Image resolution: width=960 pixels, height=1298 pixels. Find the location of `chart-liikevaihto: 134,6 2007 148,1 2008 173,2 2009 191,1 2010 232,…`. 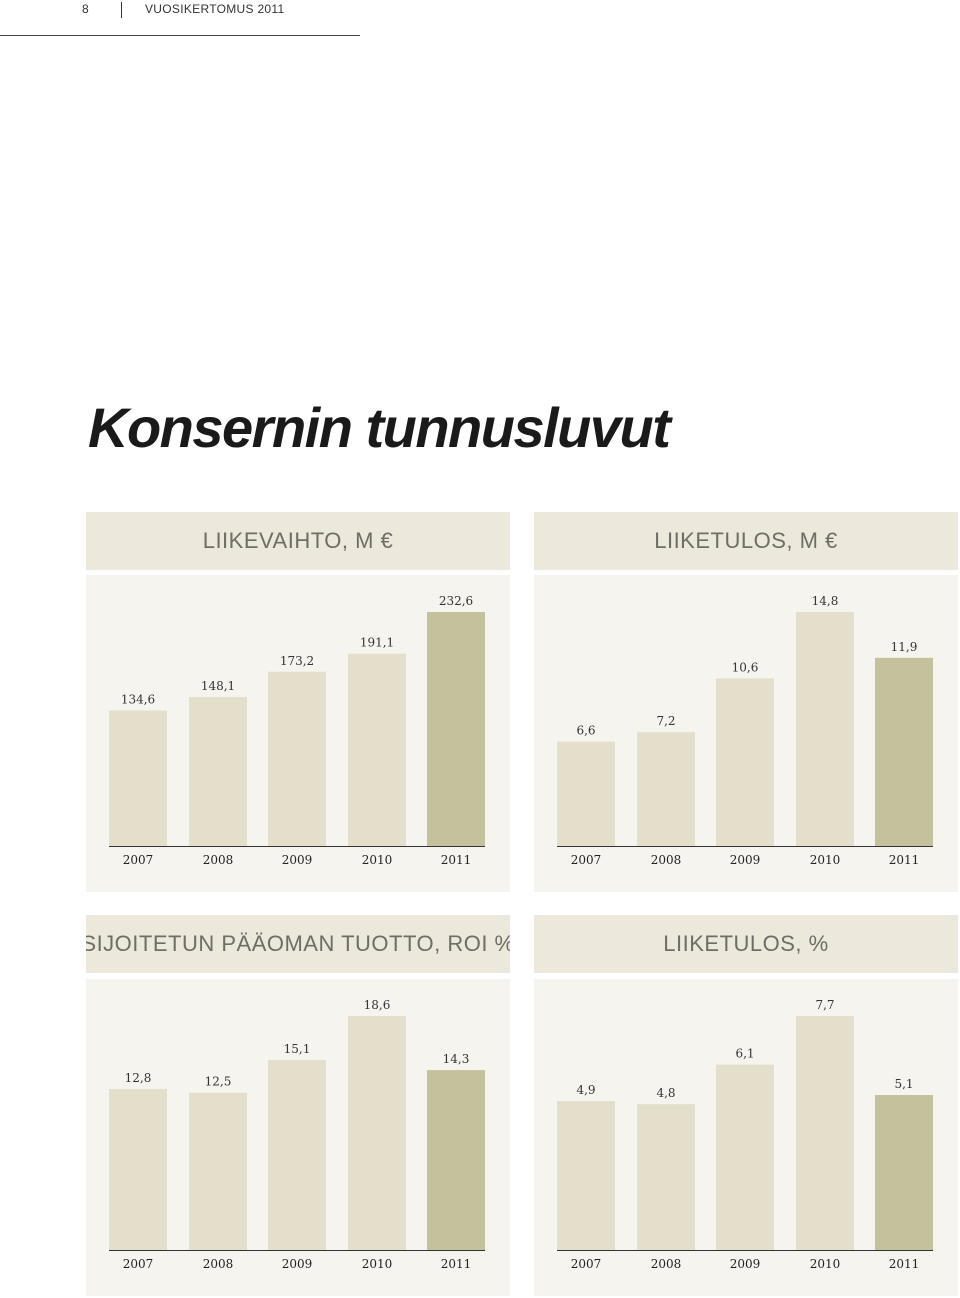

chart-liikevaihto: 134,6 2007 148,1 2008 173,2 2009 191,1 2010 232,… is located at coordinates (297, 730).